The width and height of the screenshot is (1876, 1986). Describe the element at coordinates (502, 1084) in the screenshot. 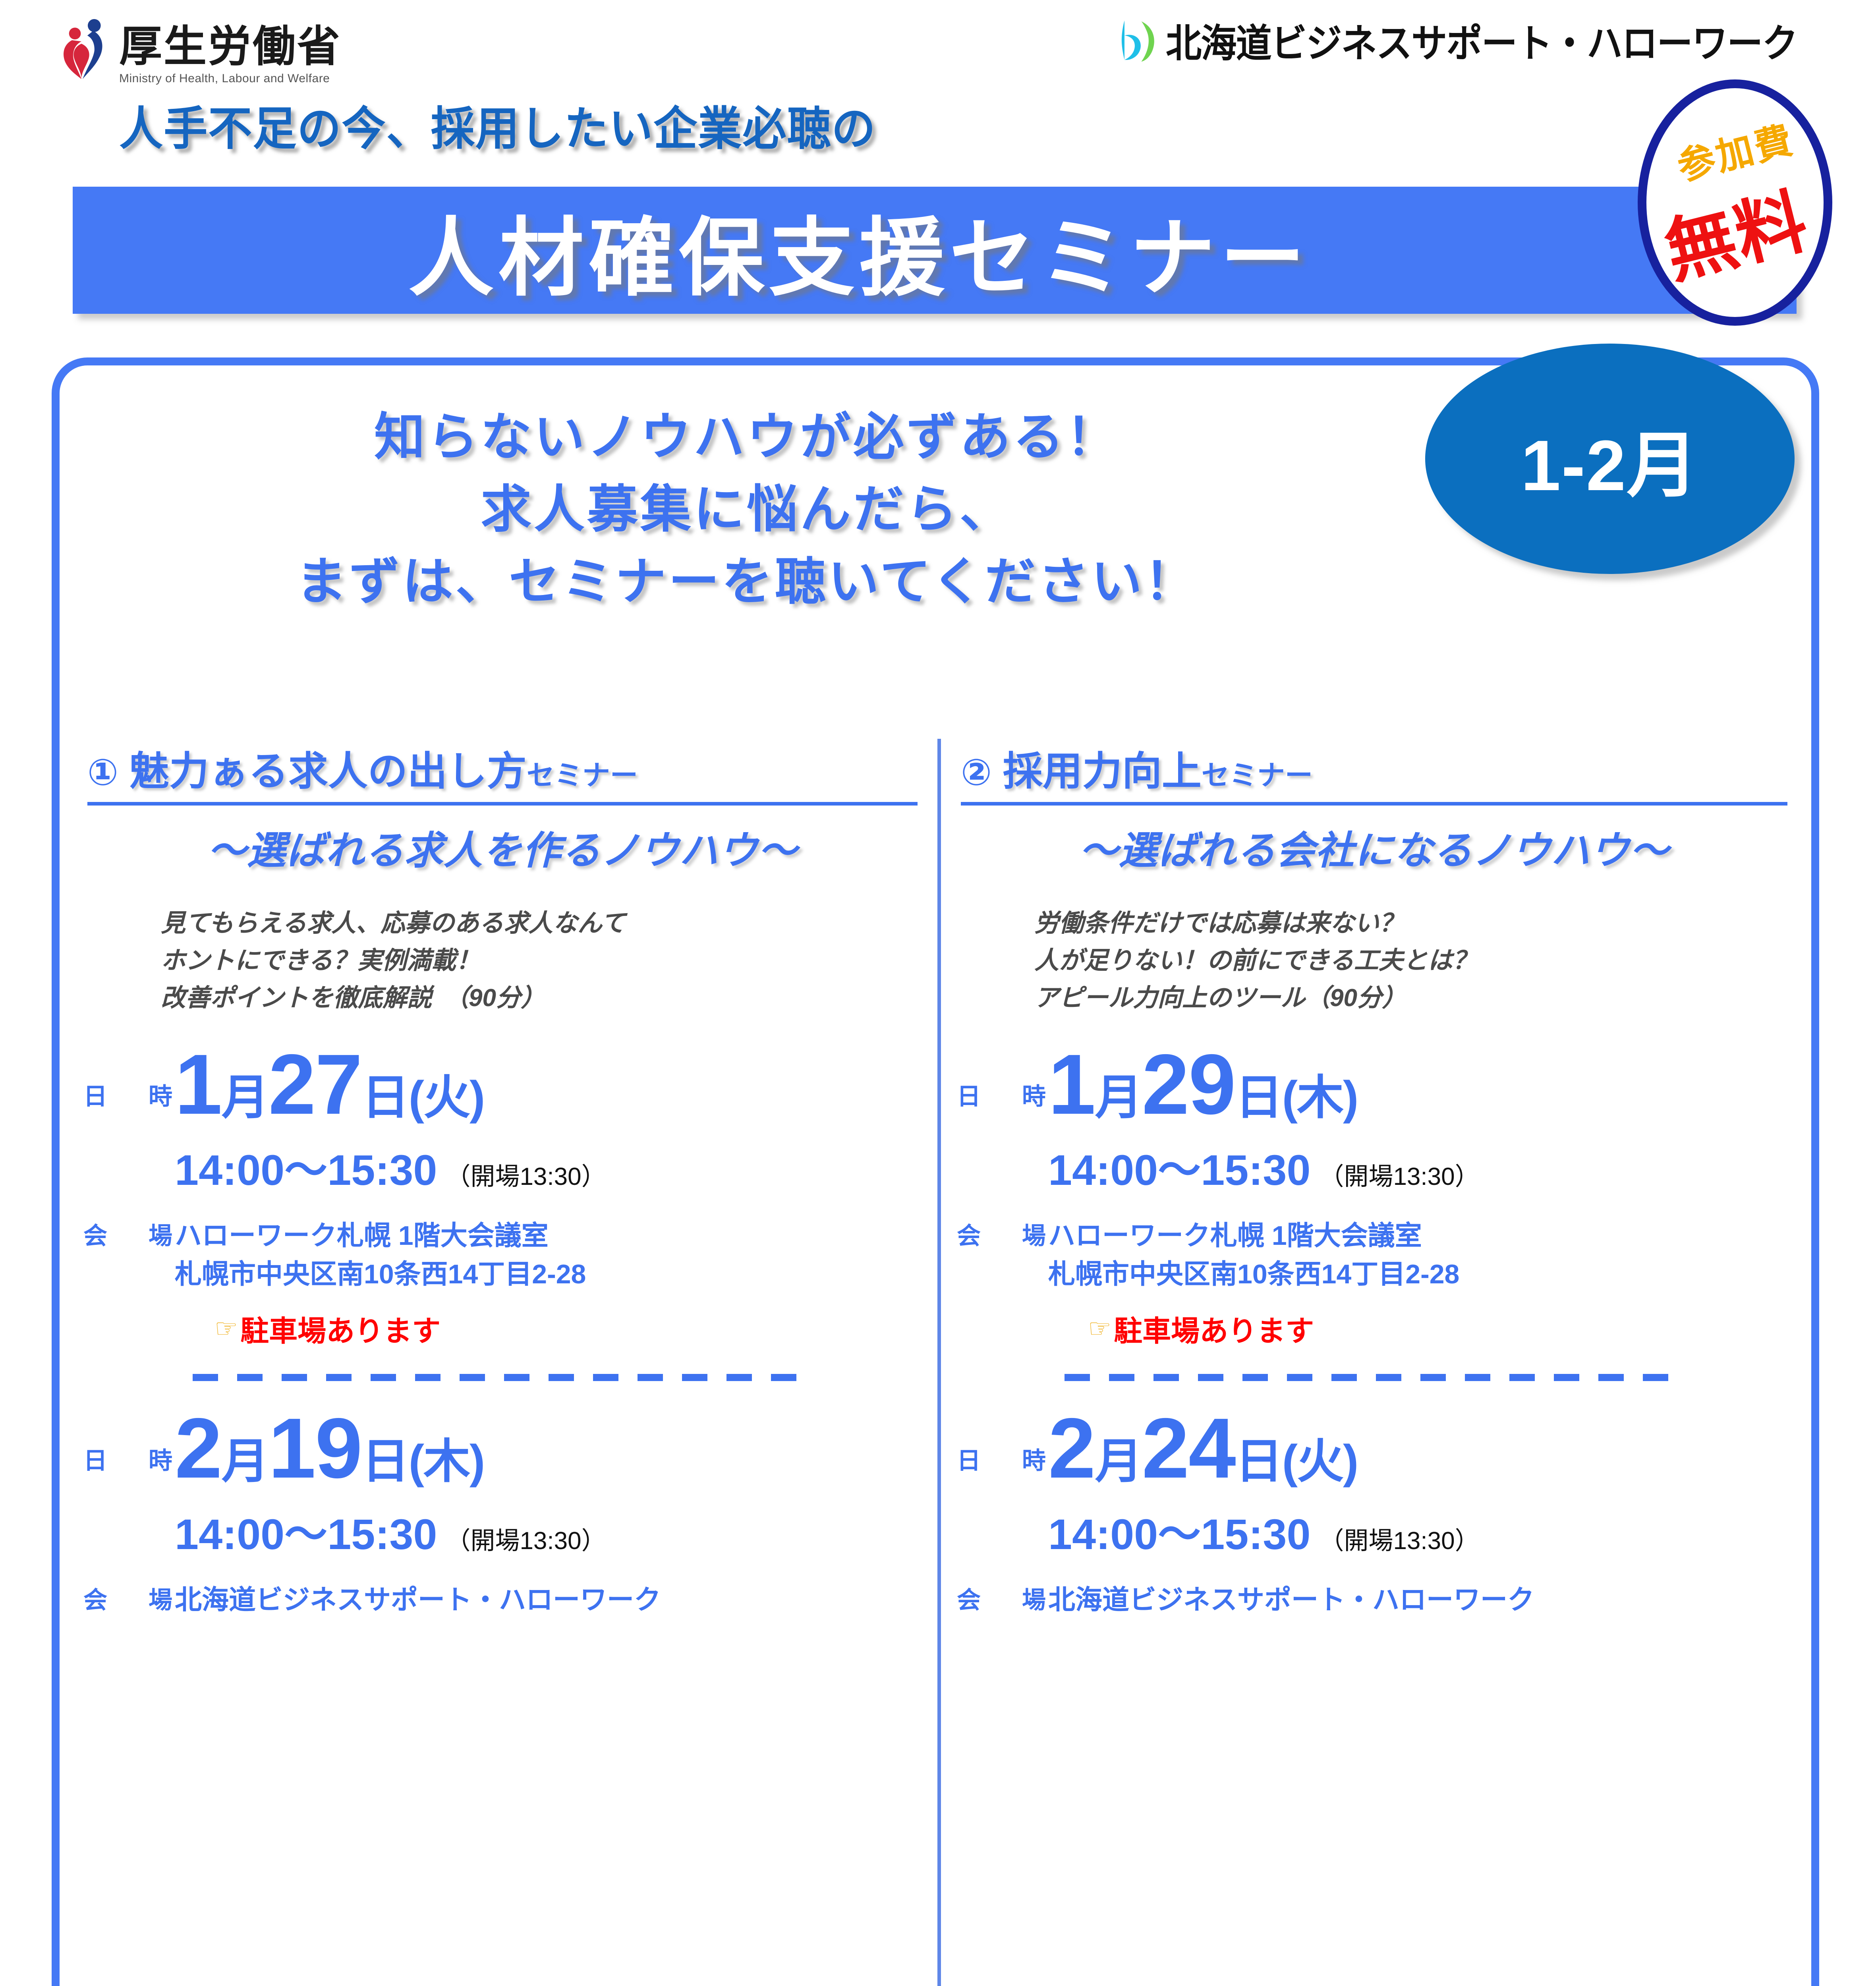

I see `session-date-row: 日 時 1月27日(火)` at that location.